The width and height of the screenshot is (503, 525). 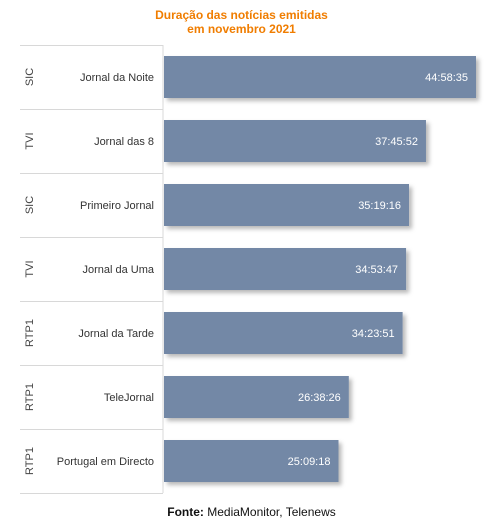 What do you see at coordinates (185, 512) in the screenshot?
I see `source-label: Fonte:` at bounding box center [185, 512].